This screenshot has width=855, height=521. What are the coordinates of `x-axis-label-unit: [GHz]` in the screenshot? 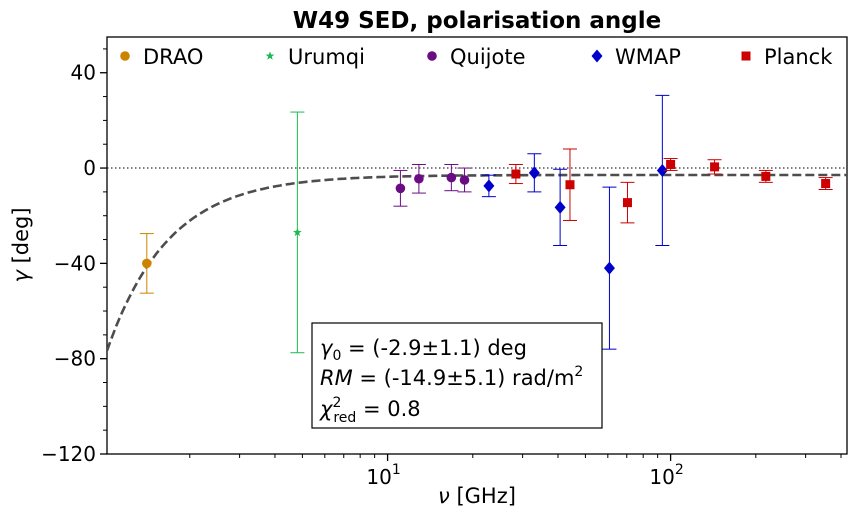 It's located at (485, 496).